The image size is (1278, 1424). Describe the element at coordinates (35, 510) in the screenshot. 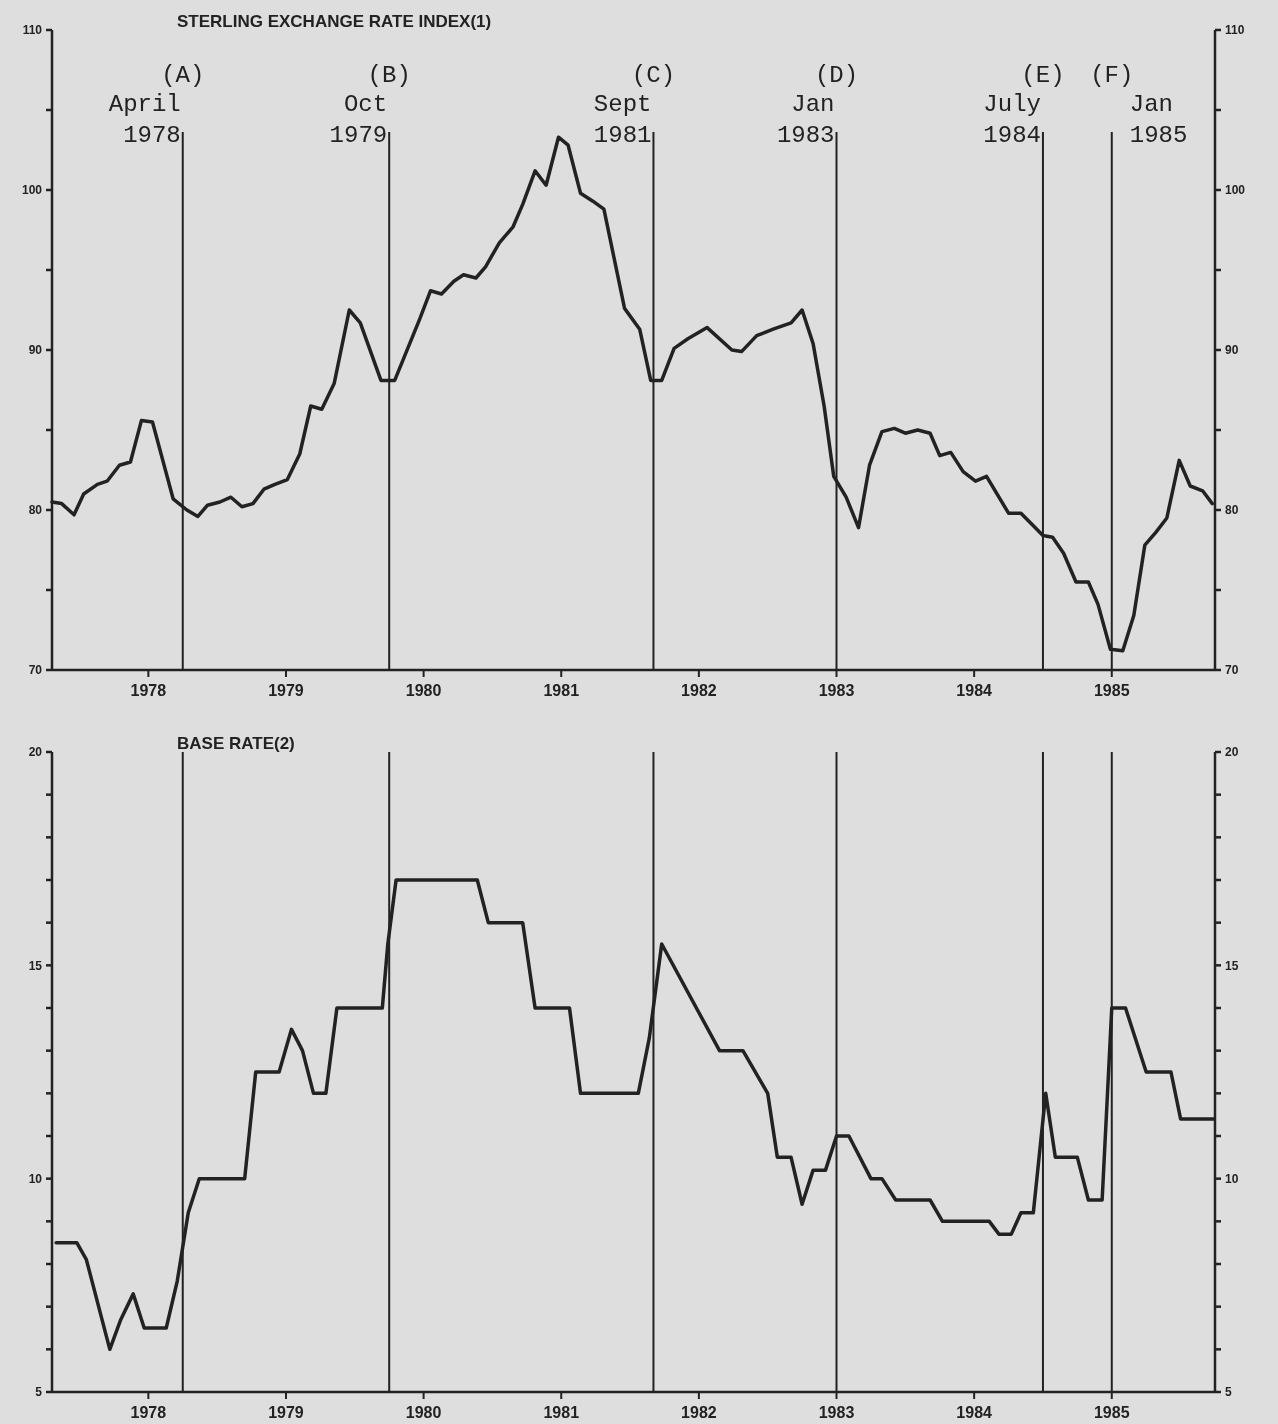

I see `y-tick-label: 80` at that location.